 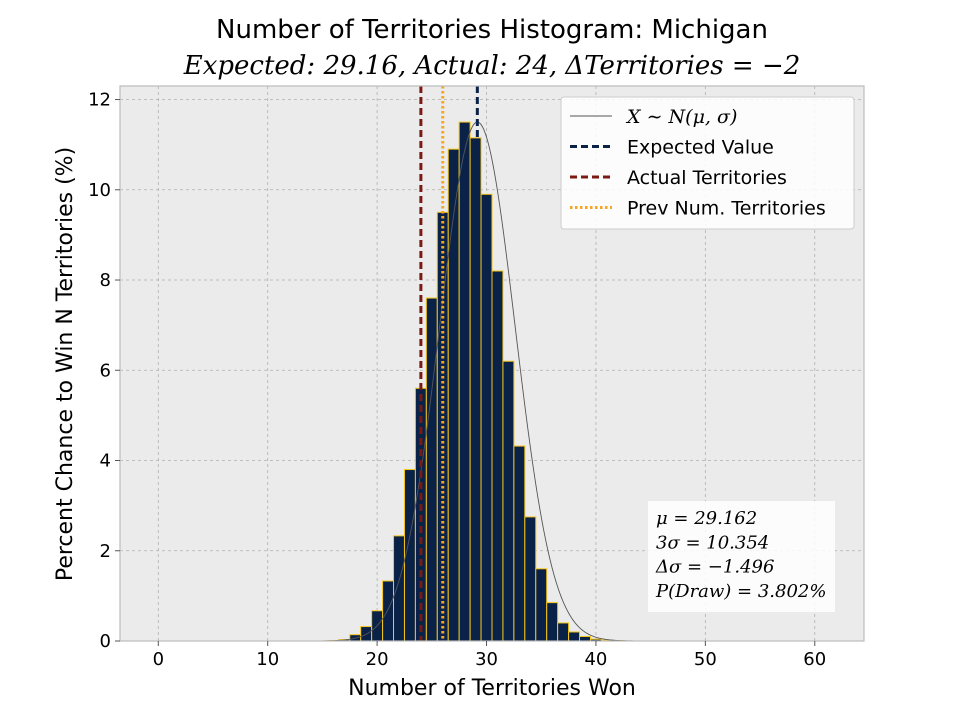 What do you see at coordinates (105, 461) in the screenshot?
I see `y-tick-label: 4` at bounding box center [105, 461].